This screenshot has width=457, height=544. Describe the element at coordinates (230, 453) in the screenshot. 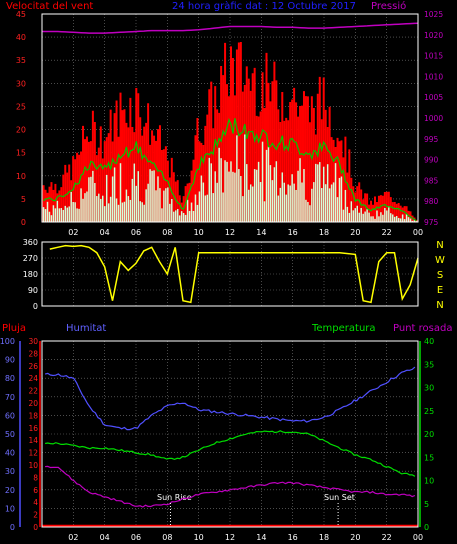

I see `temperature-line` at that location.